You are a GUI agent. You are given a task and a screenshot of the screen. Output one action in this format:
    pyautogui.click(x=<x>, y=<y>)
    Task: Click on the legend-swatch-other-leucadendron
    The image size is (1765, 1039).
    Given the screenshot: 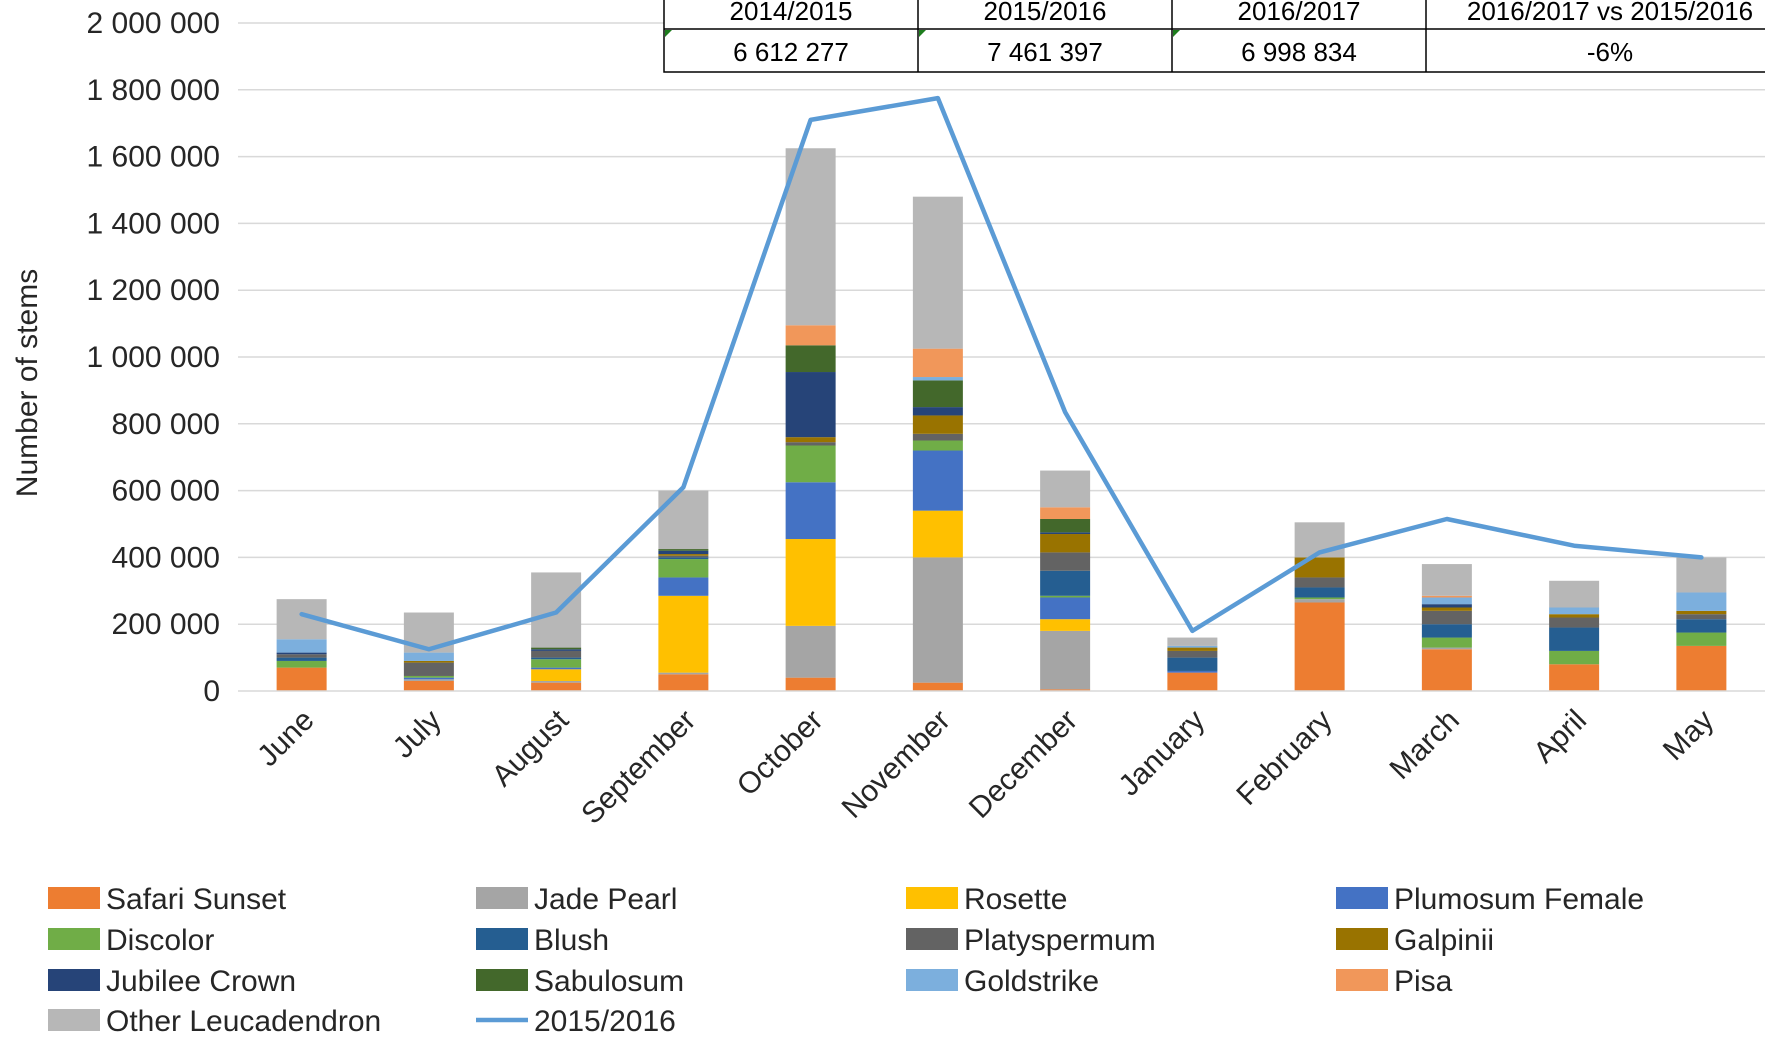 What is the action you would take?
    pyautogui.click(x=74, y=1020)
    